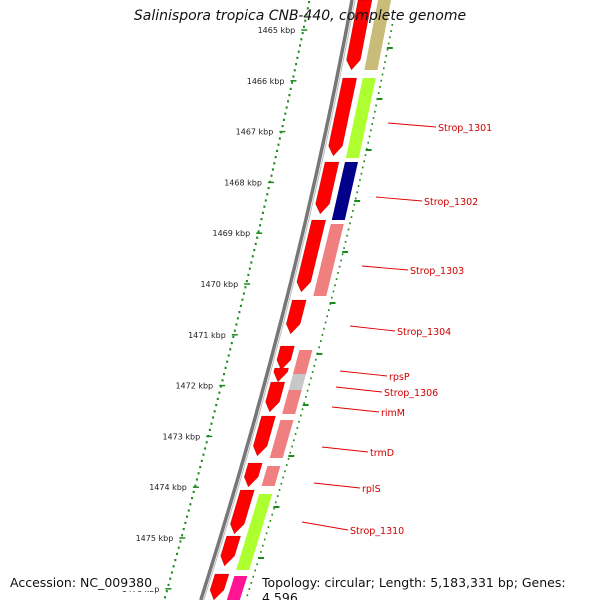  Describe the element at coordinates (81, 582) in the screenshot. I see `accession-label: Accession: NC_009380` at that location.